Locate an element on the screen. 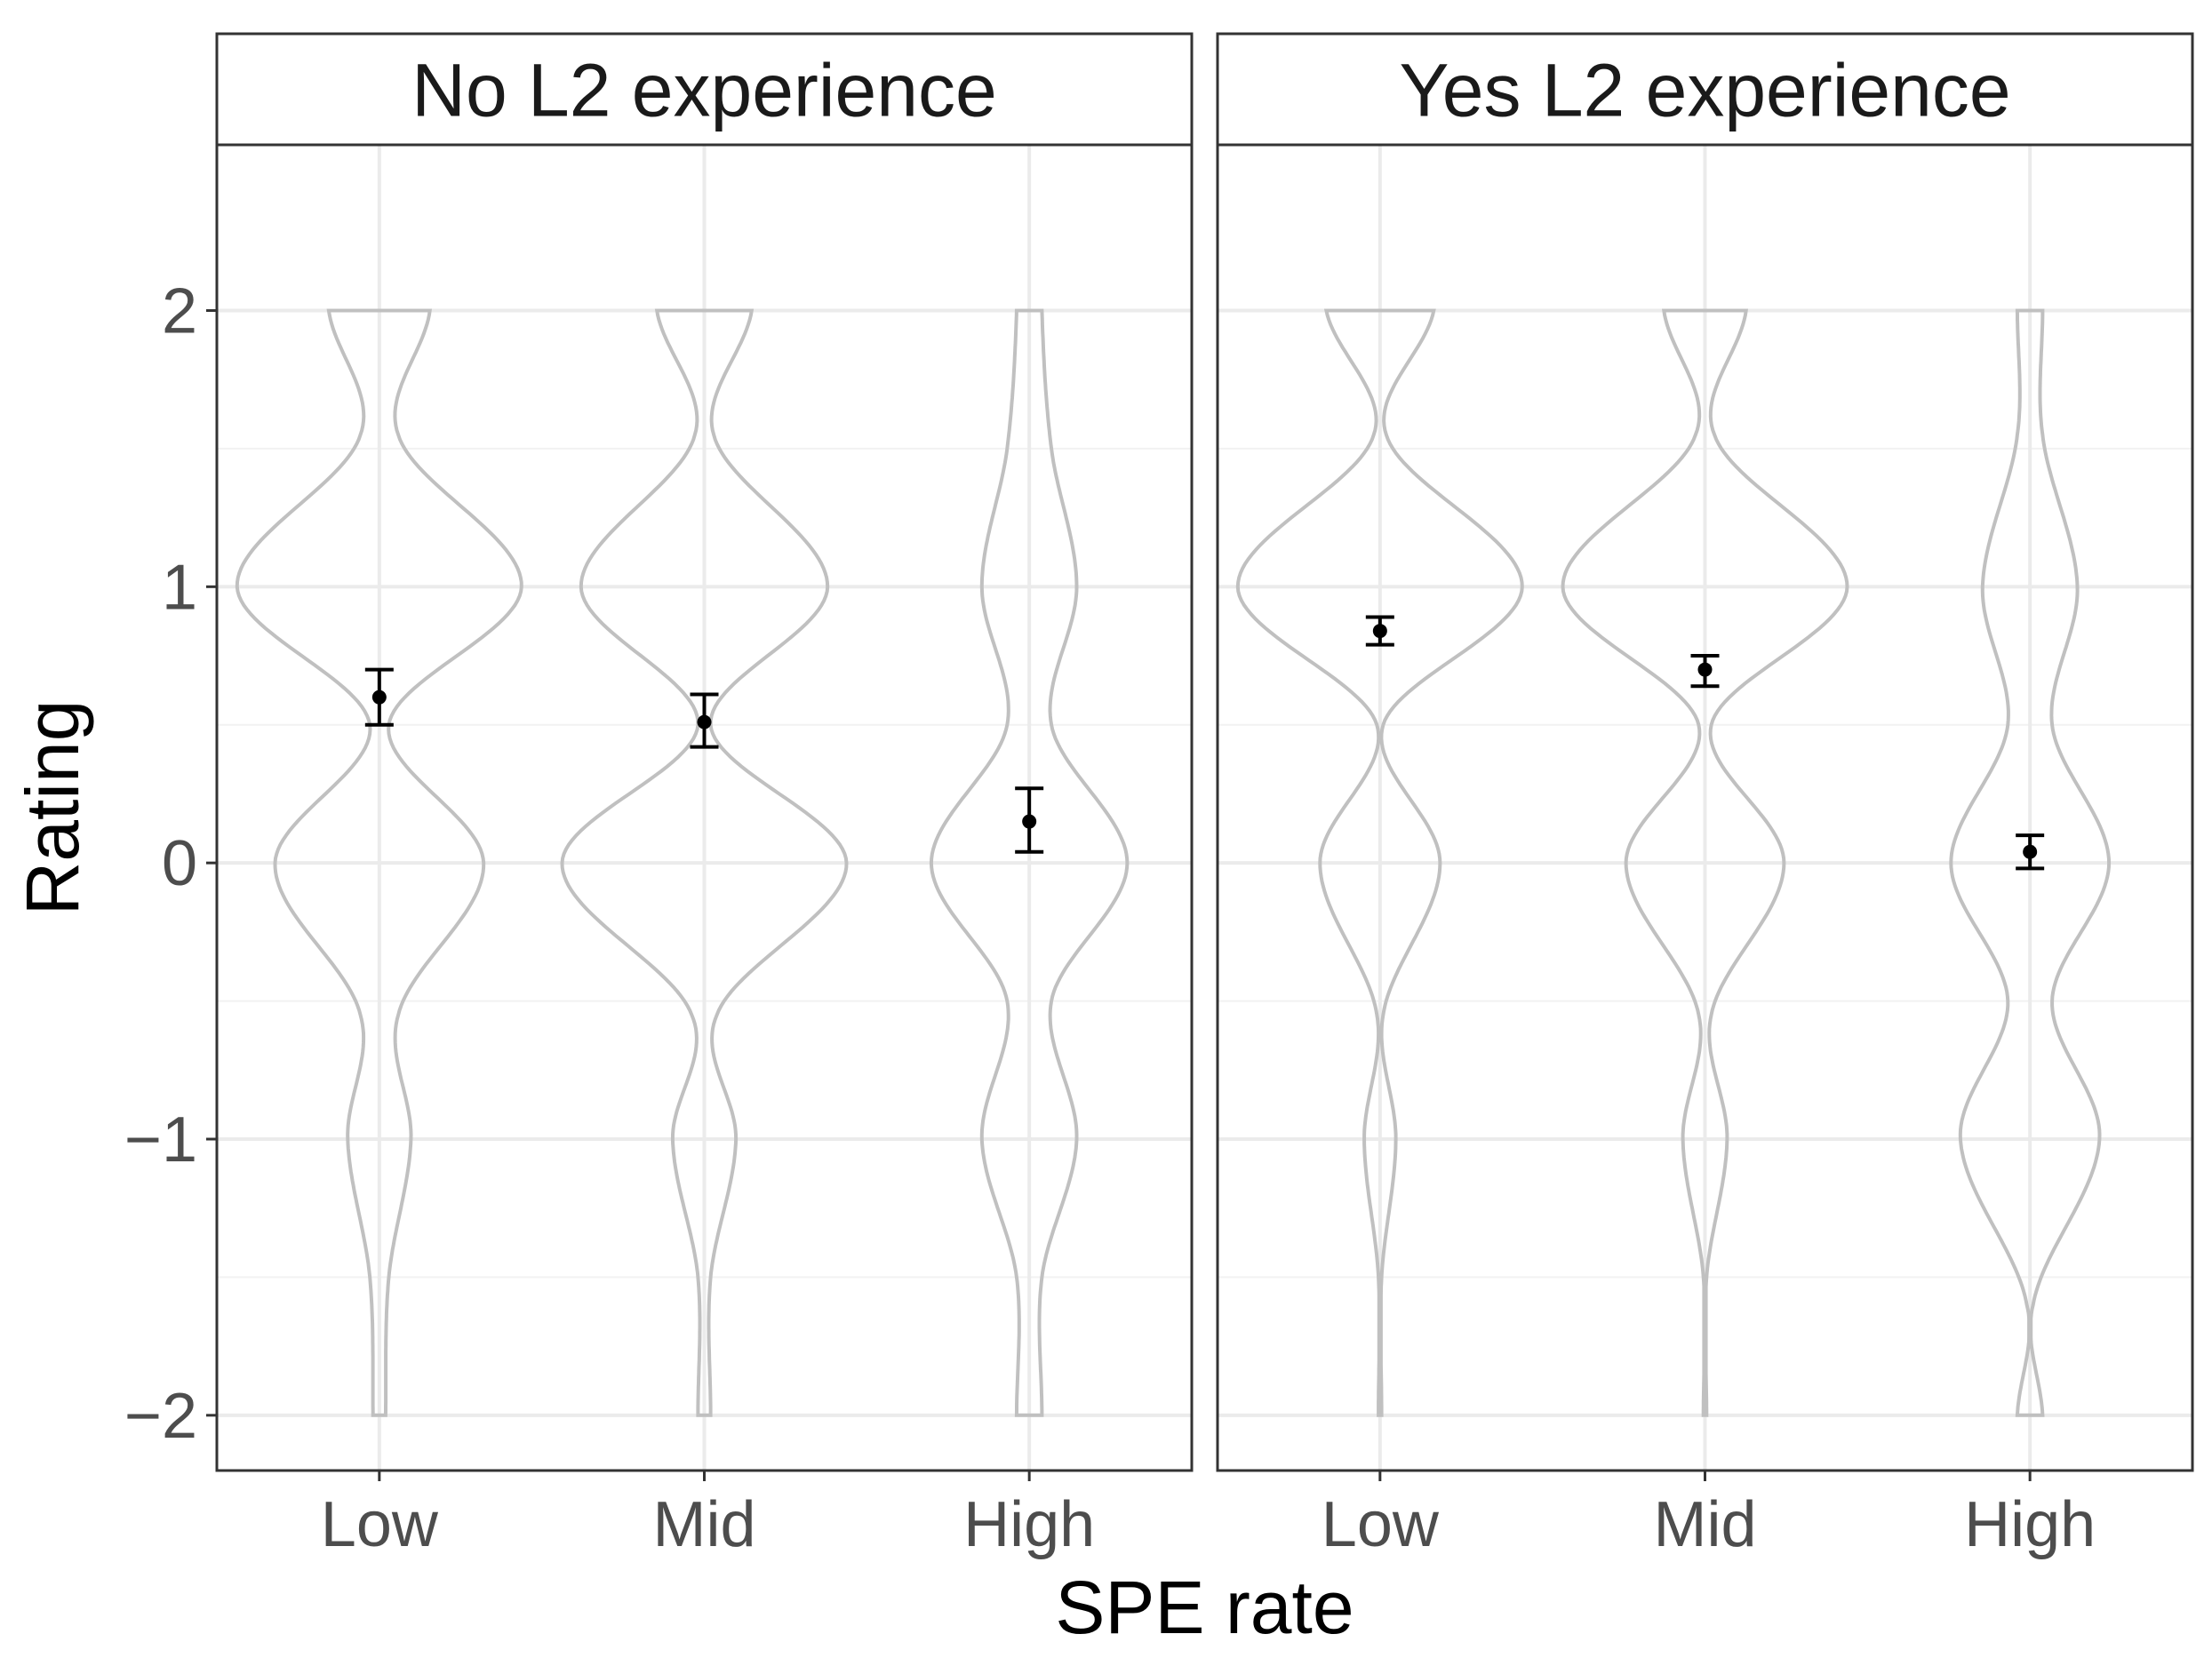 The height and width of the screenshot is (1658, 2212). y-tick-label: −2 is located at coordinates (160, 1416).